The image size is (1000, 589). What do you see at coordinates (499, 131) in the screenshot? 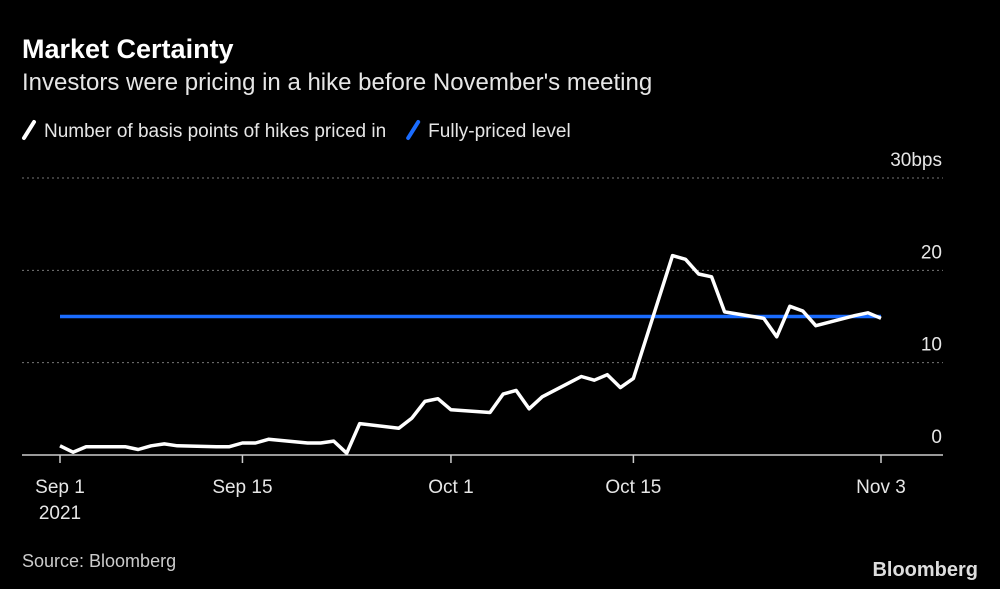
I see `legend-label: Fully-priced level` at bounding box center [499, 131].